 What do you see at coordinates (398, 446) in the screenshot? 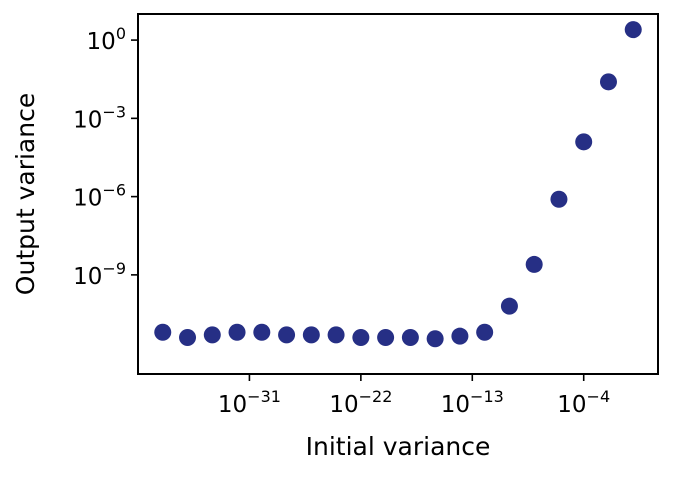
I see `x-axis-title: Initial variance` at bounding box center [398, 446].